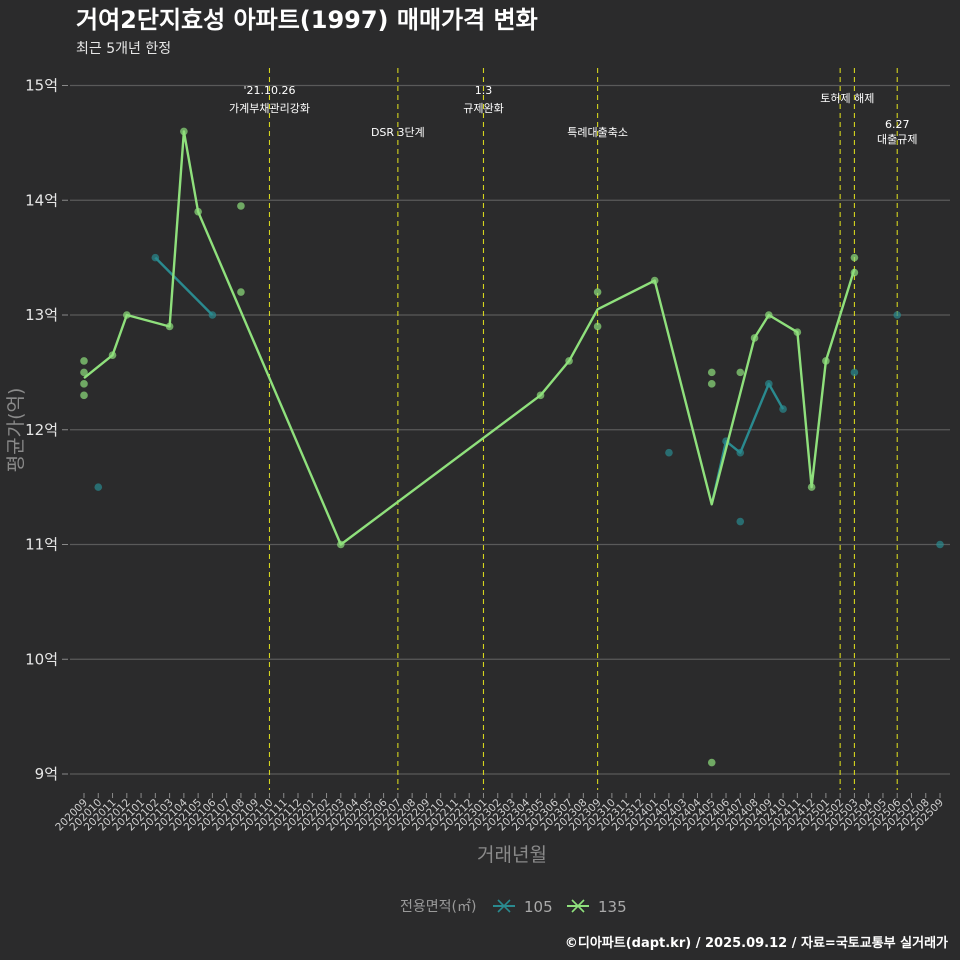  I want to click on ytick-label-14: 14억, so click(41, 200).